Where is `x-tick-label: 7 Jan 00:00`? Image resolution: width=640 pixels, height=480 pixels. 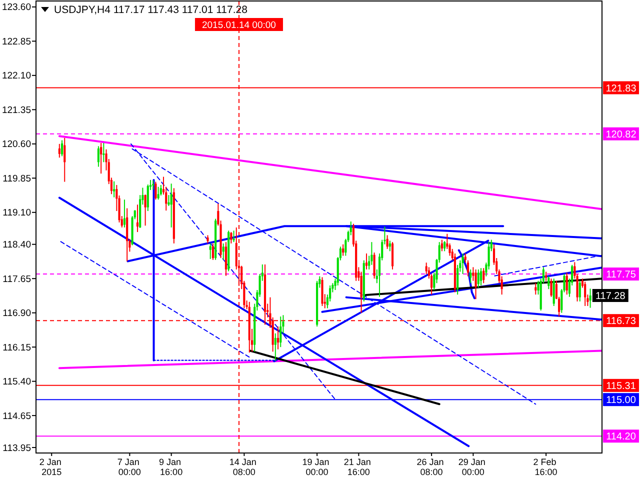 x-tick-label: 7 Jan 00:00 is located at coordinates (129, 467).